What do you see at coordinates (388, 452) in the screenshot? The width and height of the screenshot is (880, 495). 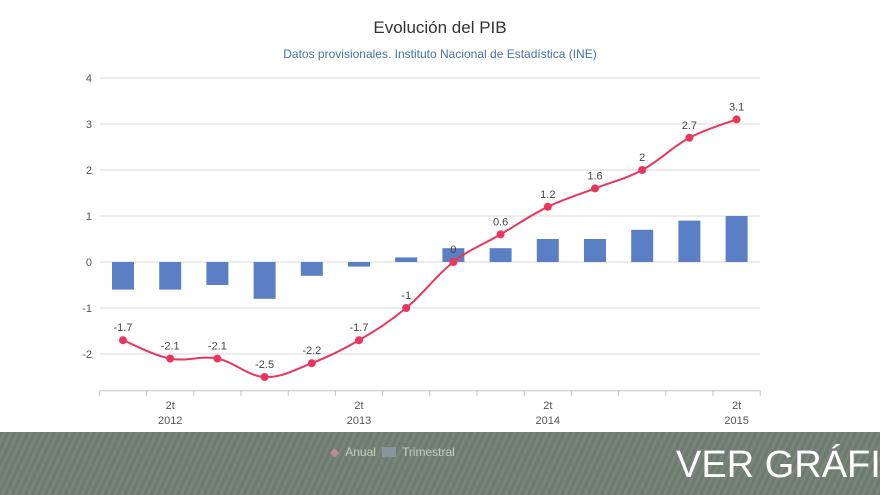 I see `legend-bar-icon` at bounding box center [388, 452].